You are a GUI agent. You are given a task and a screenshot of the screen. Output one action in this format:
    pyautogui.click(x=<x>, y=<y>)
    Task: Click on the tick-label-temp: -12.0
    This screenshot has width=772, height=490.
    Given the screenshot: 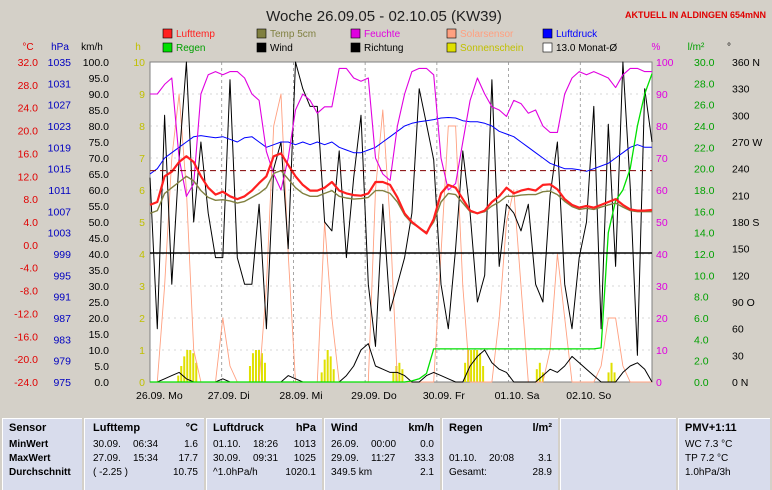 What is the action you would take?
    pyautogui.click(x=26, y=314)
    